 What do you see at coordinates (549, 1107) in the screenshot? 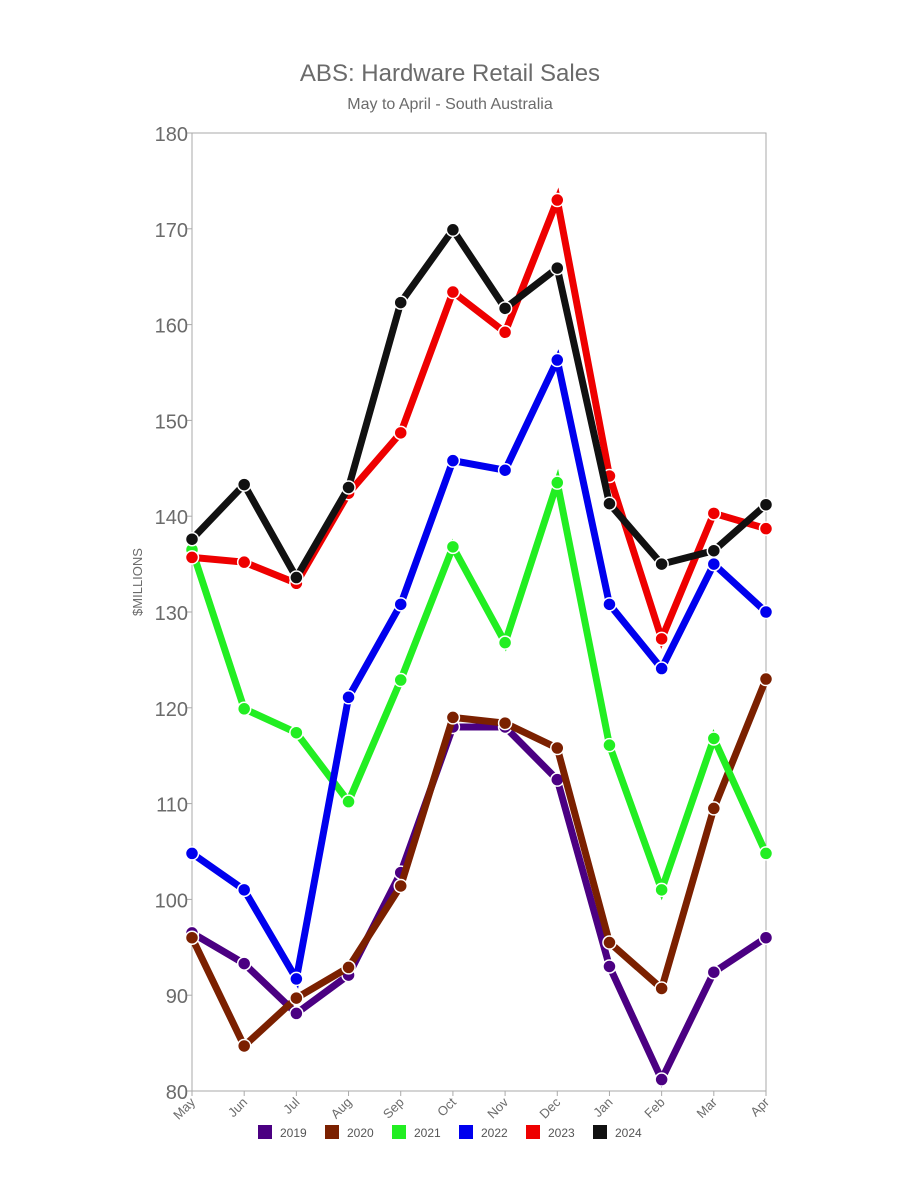
I see `x-tick-label: Dec` at bounding box center [549, 1107].